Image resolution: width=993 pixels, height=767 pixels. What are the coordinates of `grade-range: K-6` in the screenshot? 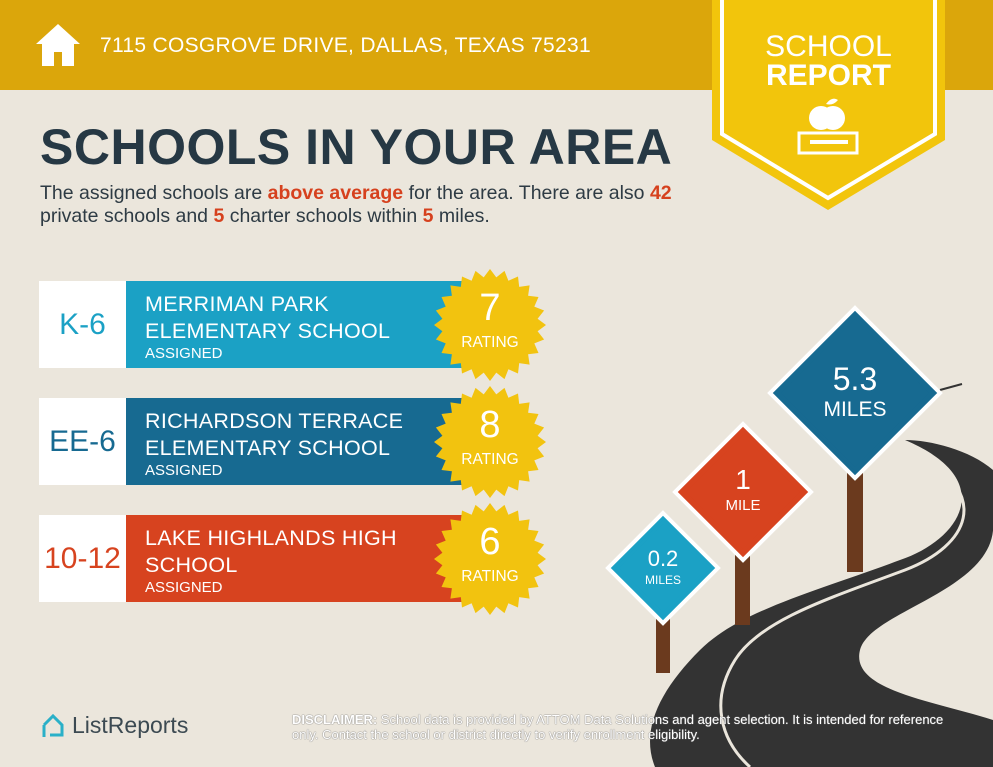 It's located at (82, 324).